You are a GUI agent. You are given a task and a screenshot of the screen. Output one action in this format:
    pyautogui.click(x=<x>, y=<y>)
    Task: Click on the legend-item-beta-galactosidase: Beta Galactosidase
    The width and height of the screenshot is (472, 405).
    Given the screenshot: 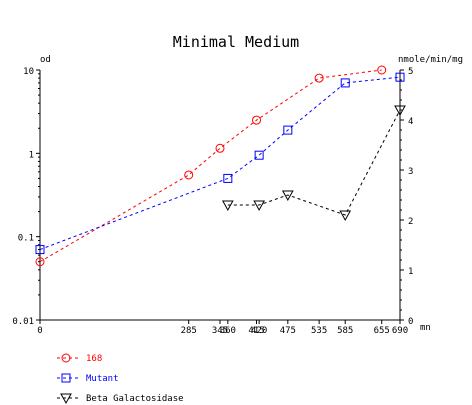 What is the action you would take?
    pyautogui.click(x=120, y=399)
    